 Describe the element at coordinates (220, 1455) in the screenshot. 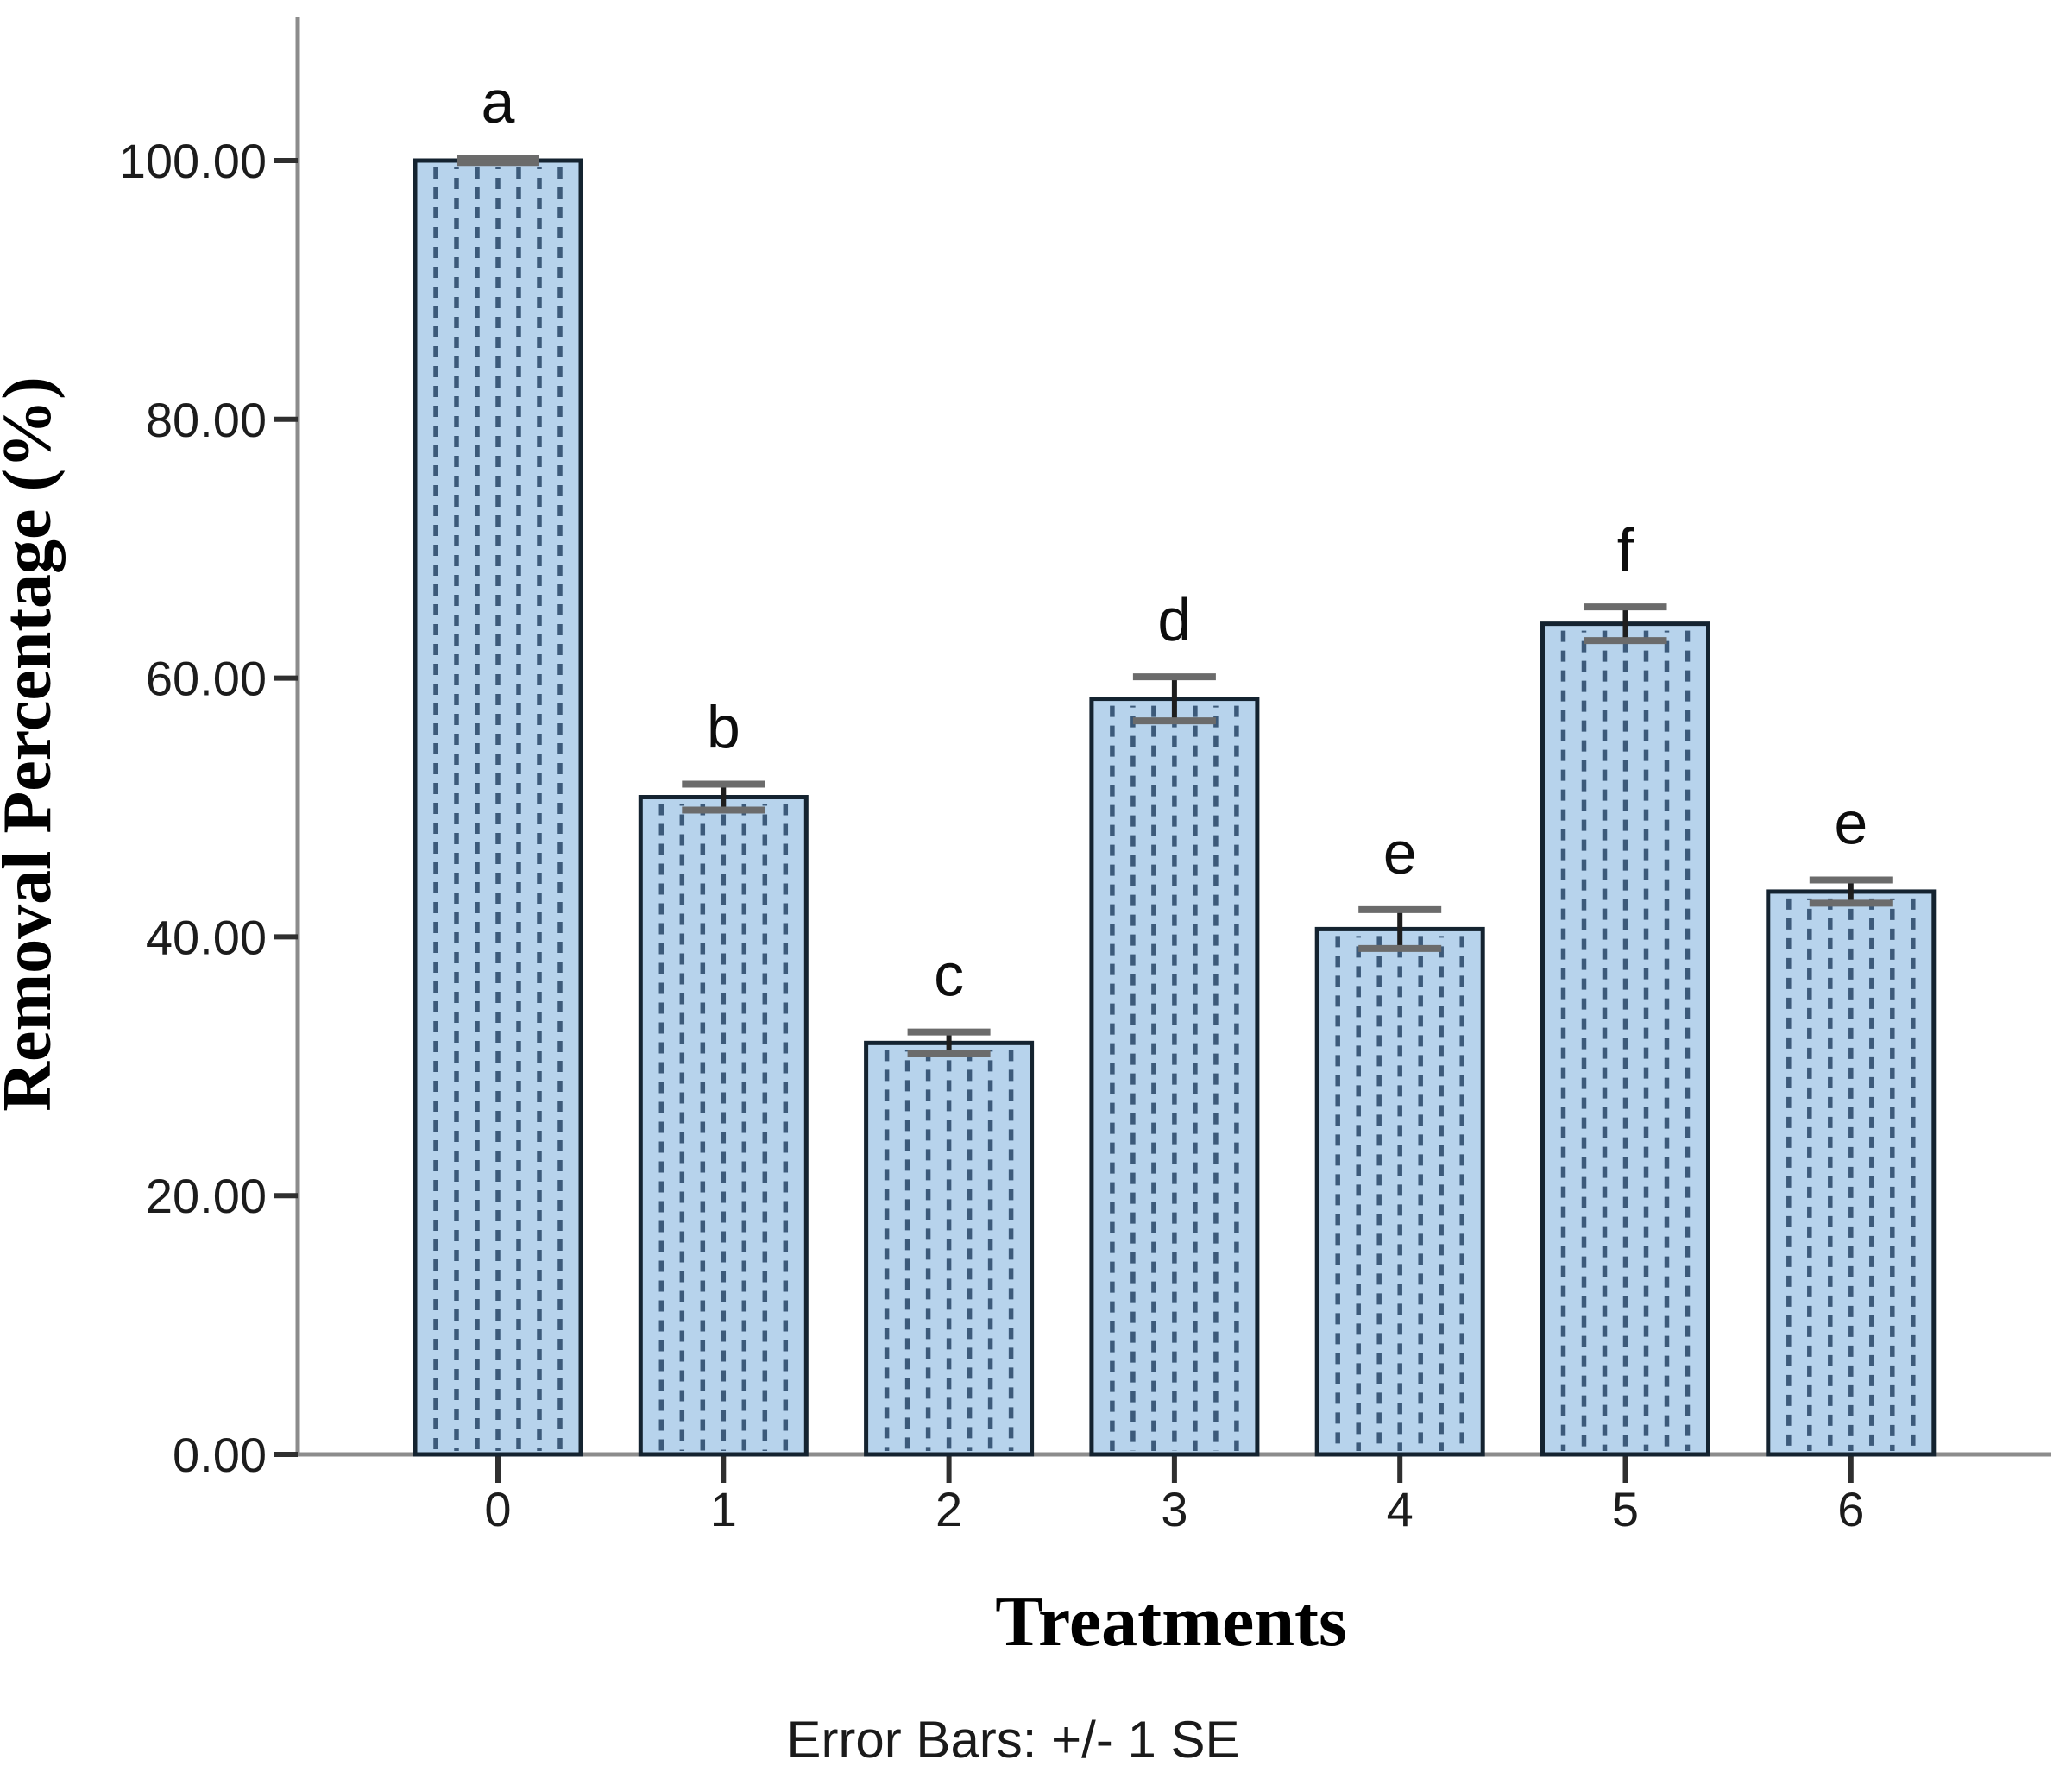

I see `y-tick-label: 0.00` at that location.